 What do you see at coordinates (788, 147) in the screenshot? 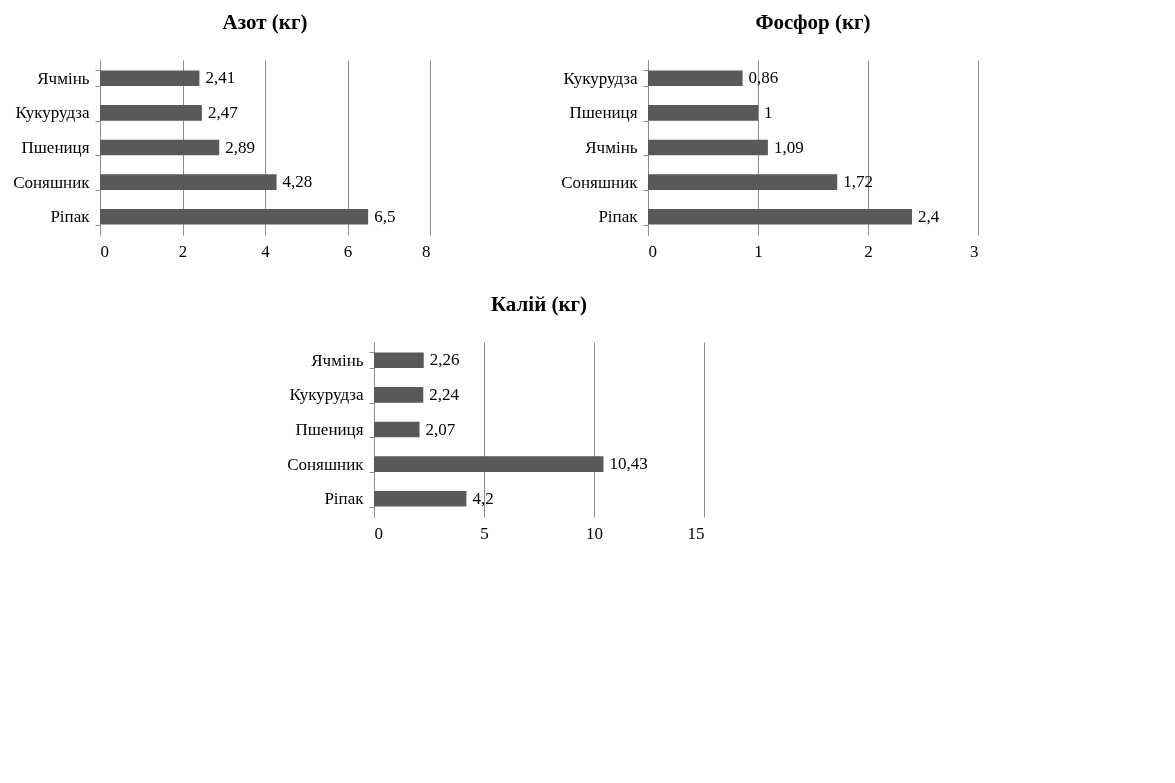
I see `data-label: 1,09` at bounding box center [788, 147].